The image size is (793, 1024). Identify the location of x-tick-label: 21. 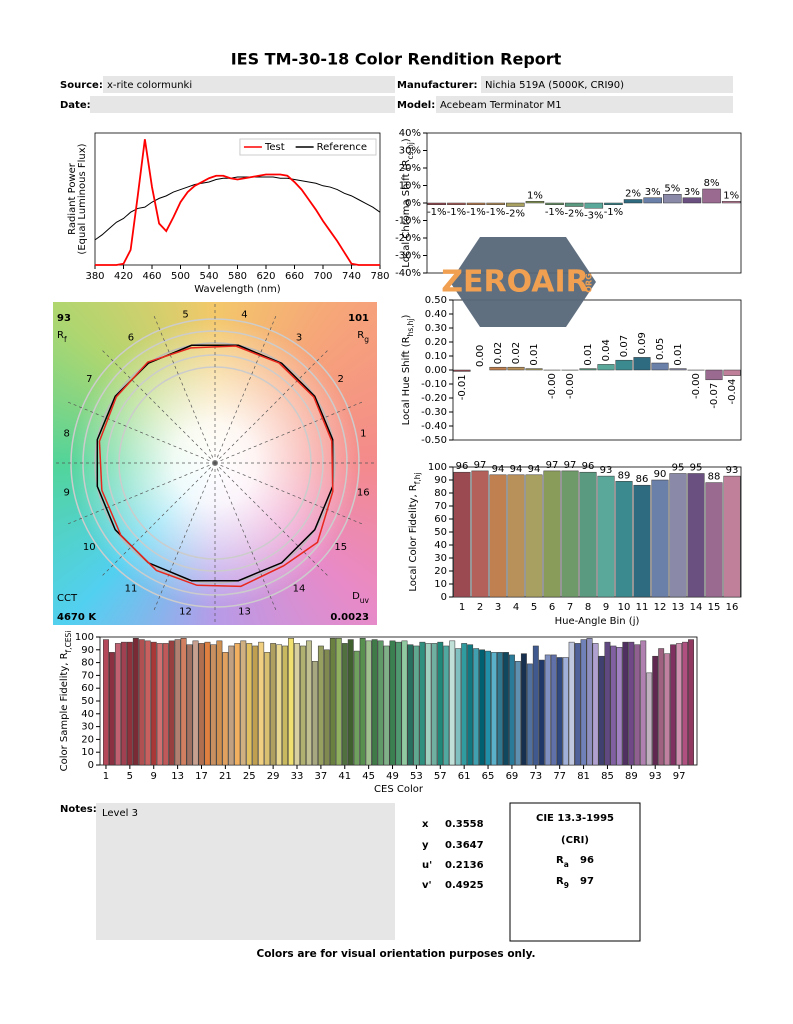
(225, 776).